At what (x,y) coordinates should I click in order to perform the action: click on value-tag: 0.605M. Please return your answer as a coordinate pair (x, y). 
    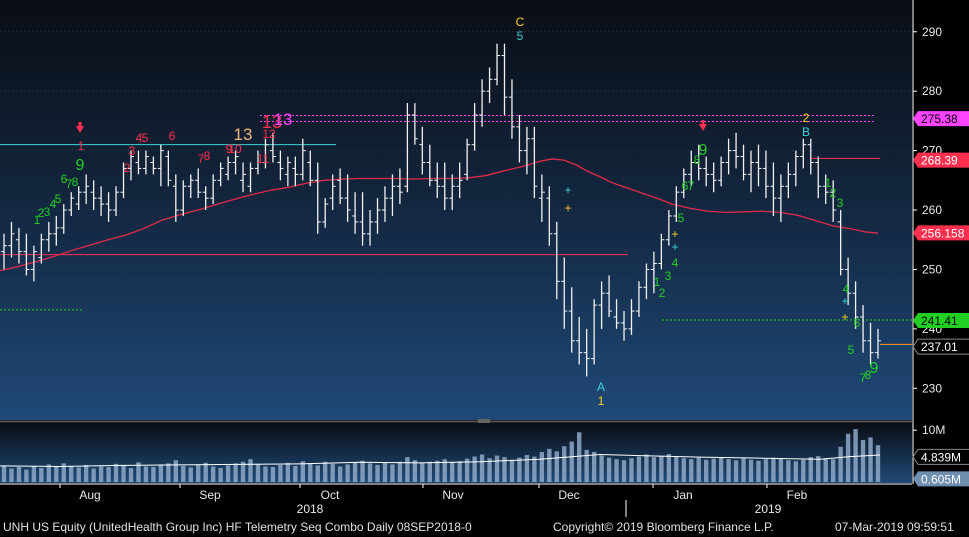
    Looking at the image, I should click on (941, 479).